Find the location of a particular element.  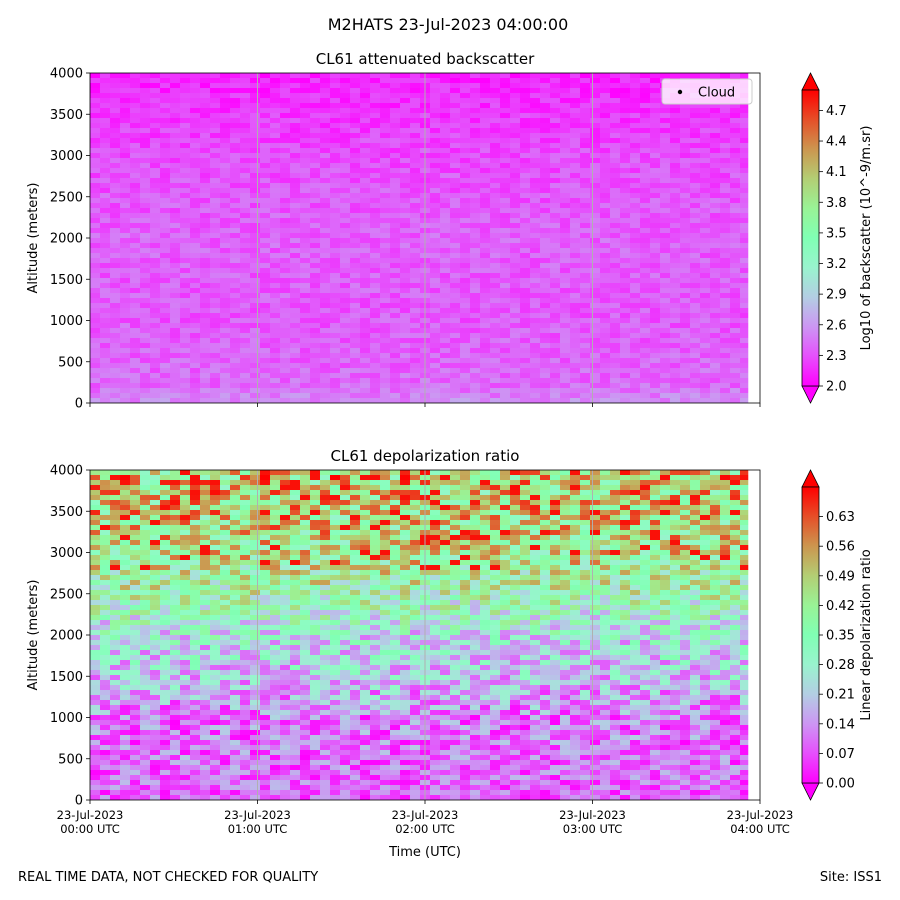

legend: Cloud is located at coordinates (707, 91).